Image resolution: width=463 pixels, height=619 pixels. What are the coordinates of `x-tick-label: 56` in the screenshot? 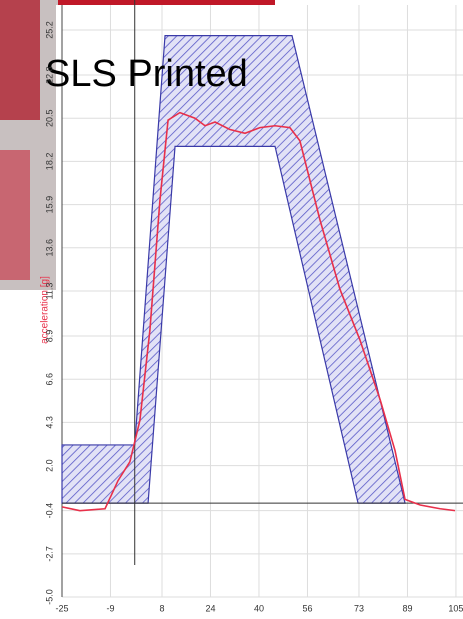 It's located at (307, 608).